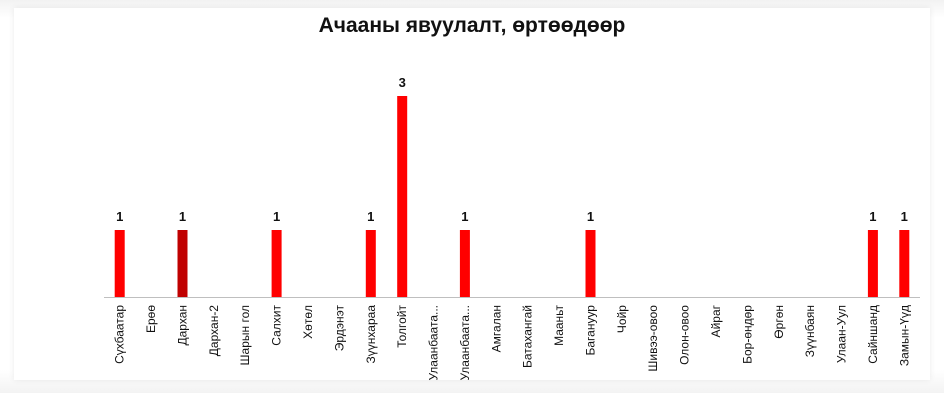 This screenshot has height=393, width=944. I want to click on data-label-24: 1, so click(872, 216).